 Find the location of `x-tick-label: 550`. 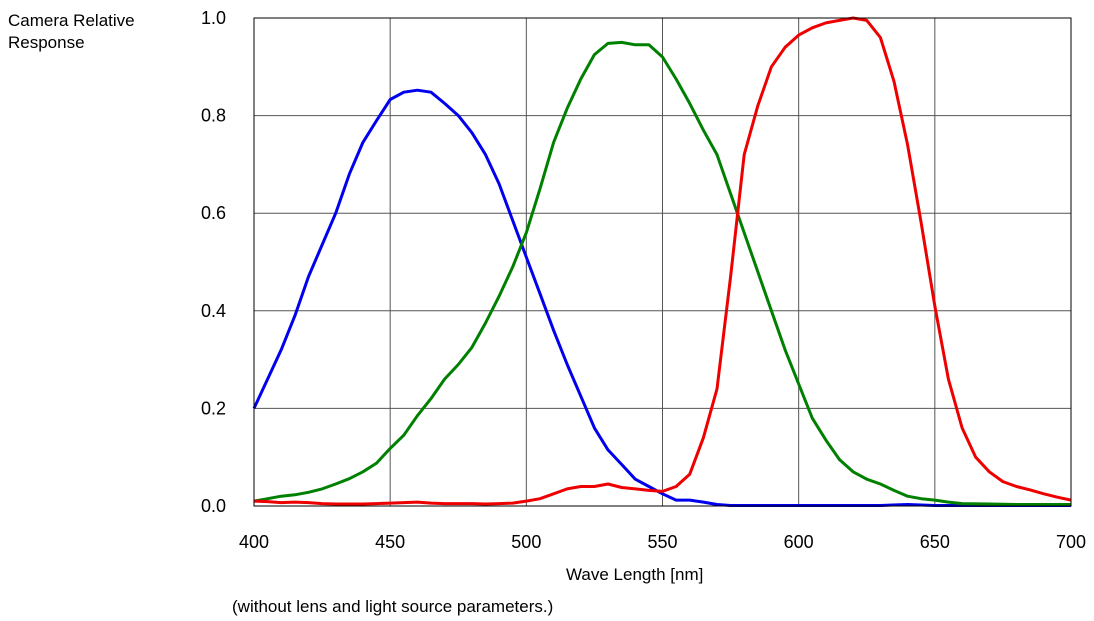

x-tick-label: 550 is located at coordinates (662, 542).